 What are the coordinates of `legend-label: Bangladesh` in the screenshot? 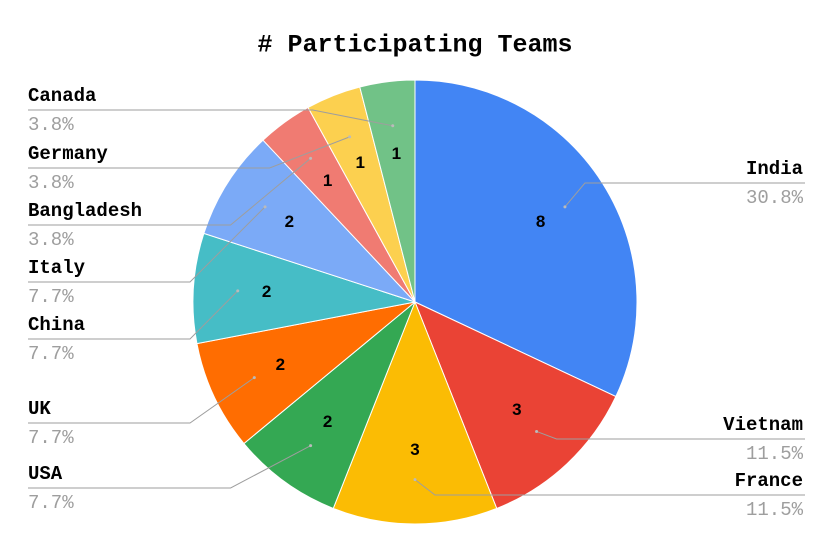 It's located at (85, 211).